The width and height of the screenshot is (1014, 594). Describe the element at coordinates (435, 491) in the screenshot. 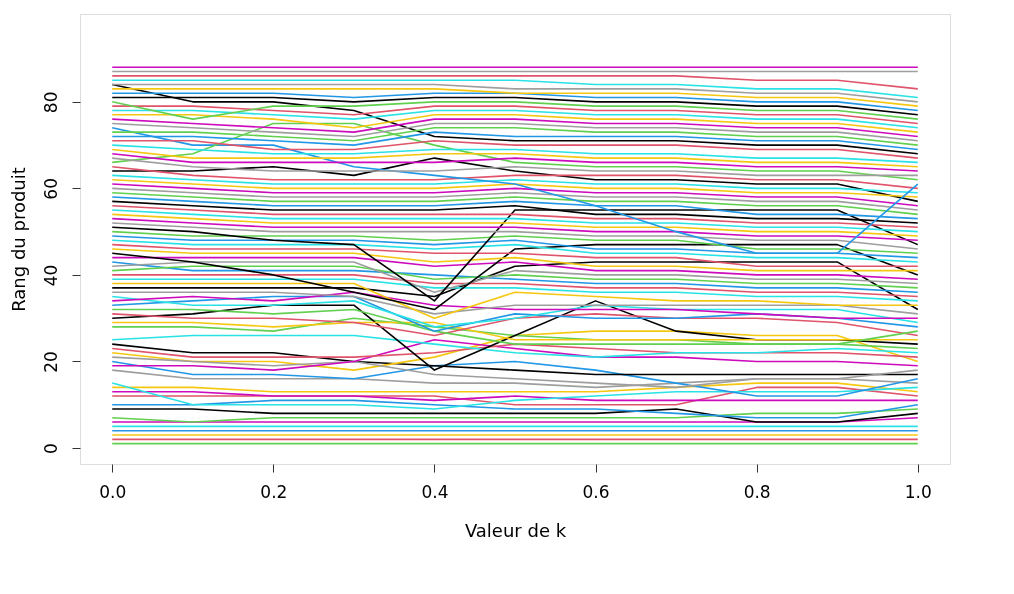

I see `x-tick-label: 0.4` at that location.